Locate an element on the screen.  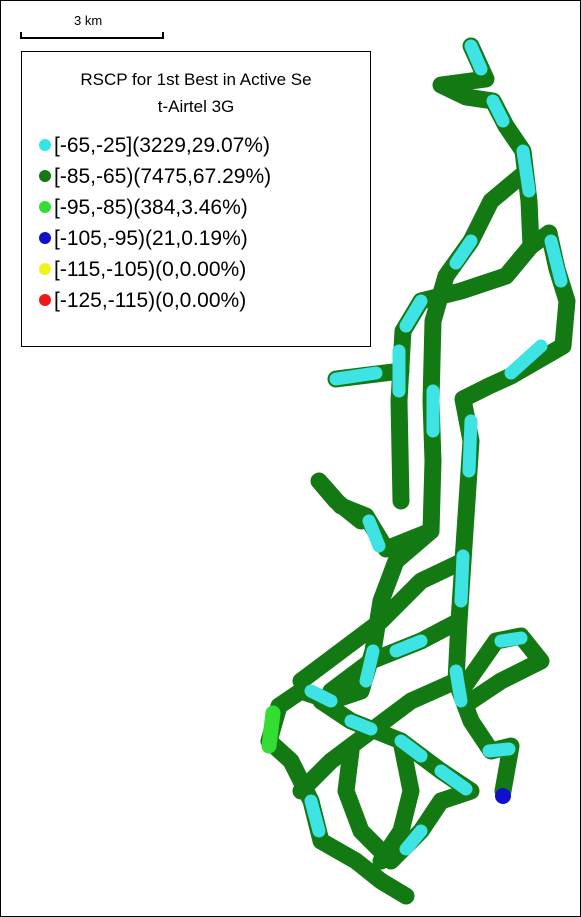
legend-item: [-115,-105)(0,0.00%) is located at coordinates (196, 269).